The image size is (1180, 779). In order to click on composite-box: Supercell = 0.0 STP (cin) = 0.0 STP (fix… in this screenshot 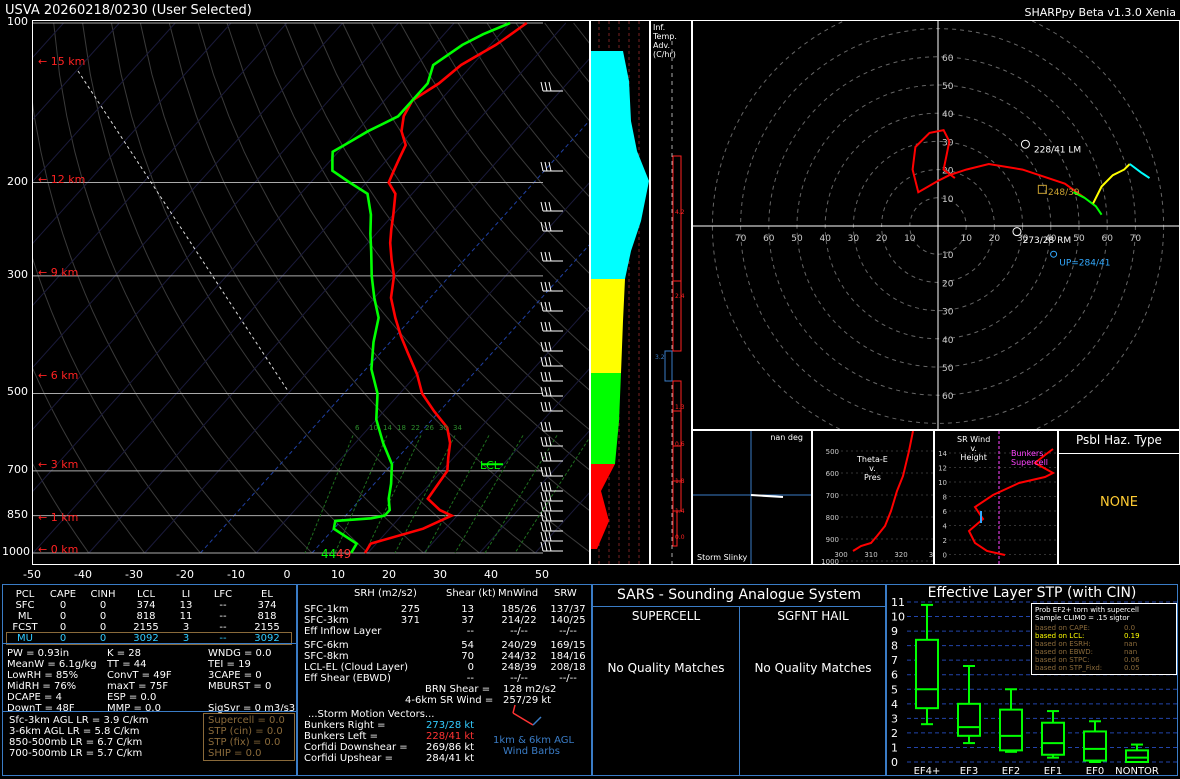, I will do `click(249, 737)`.